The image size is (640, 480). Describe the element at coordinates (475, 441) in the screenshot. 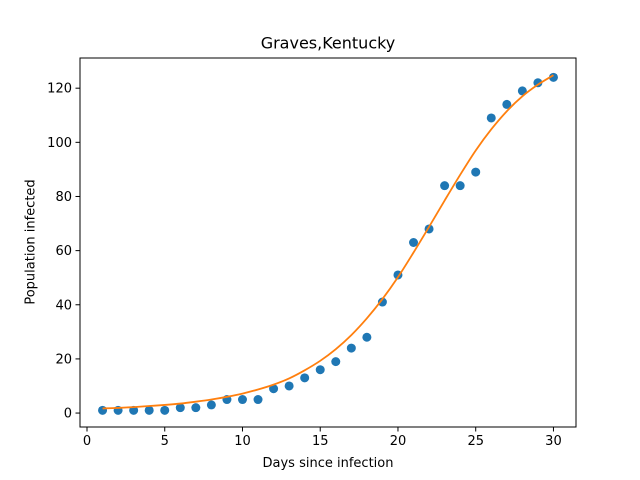

I see `x-tick-label: 25` at that location.